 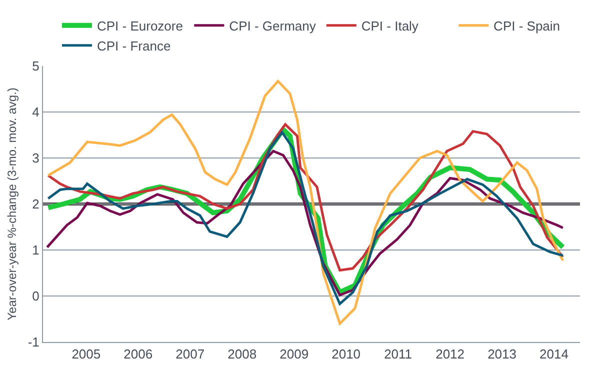 I want to click on y-tick-label: 4, so click(x=36, y=112).